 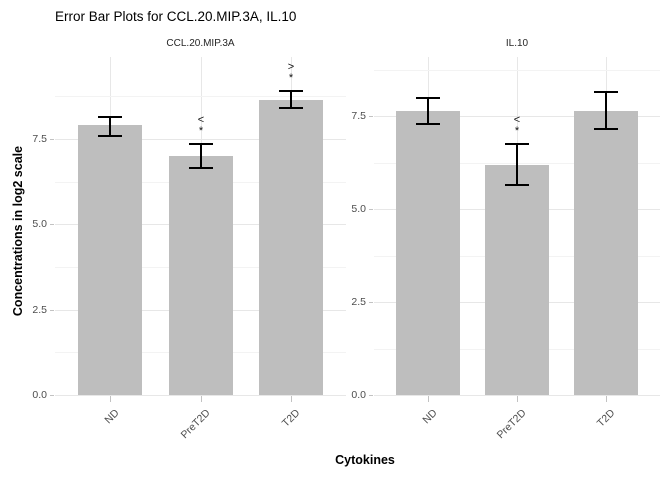 I want to click on x-axis-title: Cytokines, so click(x=365, y=460).